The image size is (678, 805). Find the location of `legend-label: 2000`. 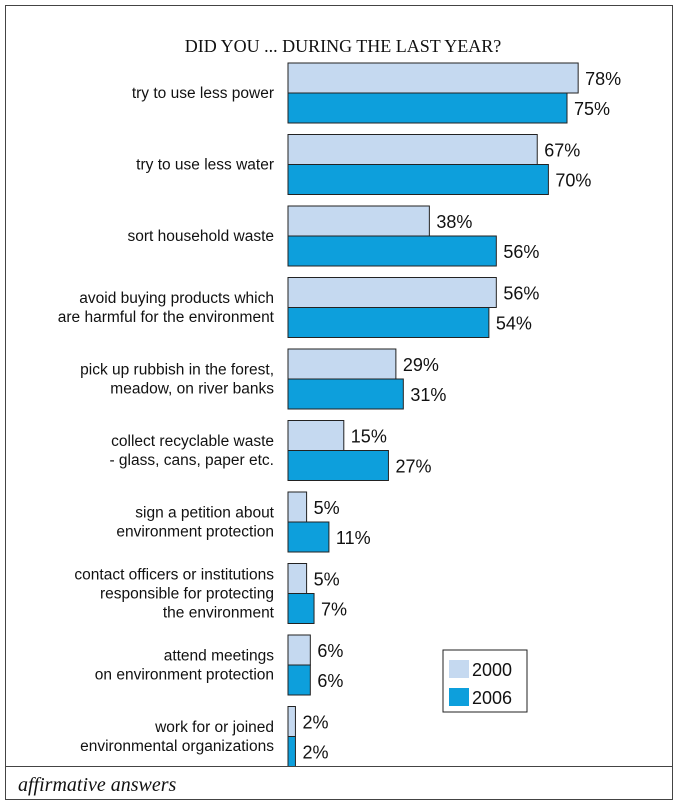

legend-label: 2000 is located at coordinates (492, 670).